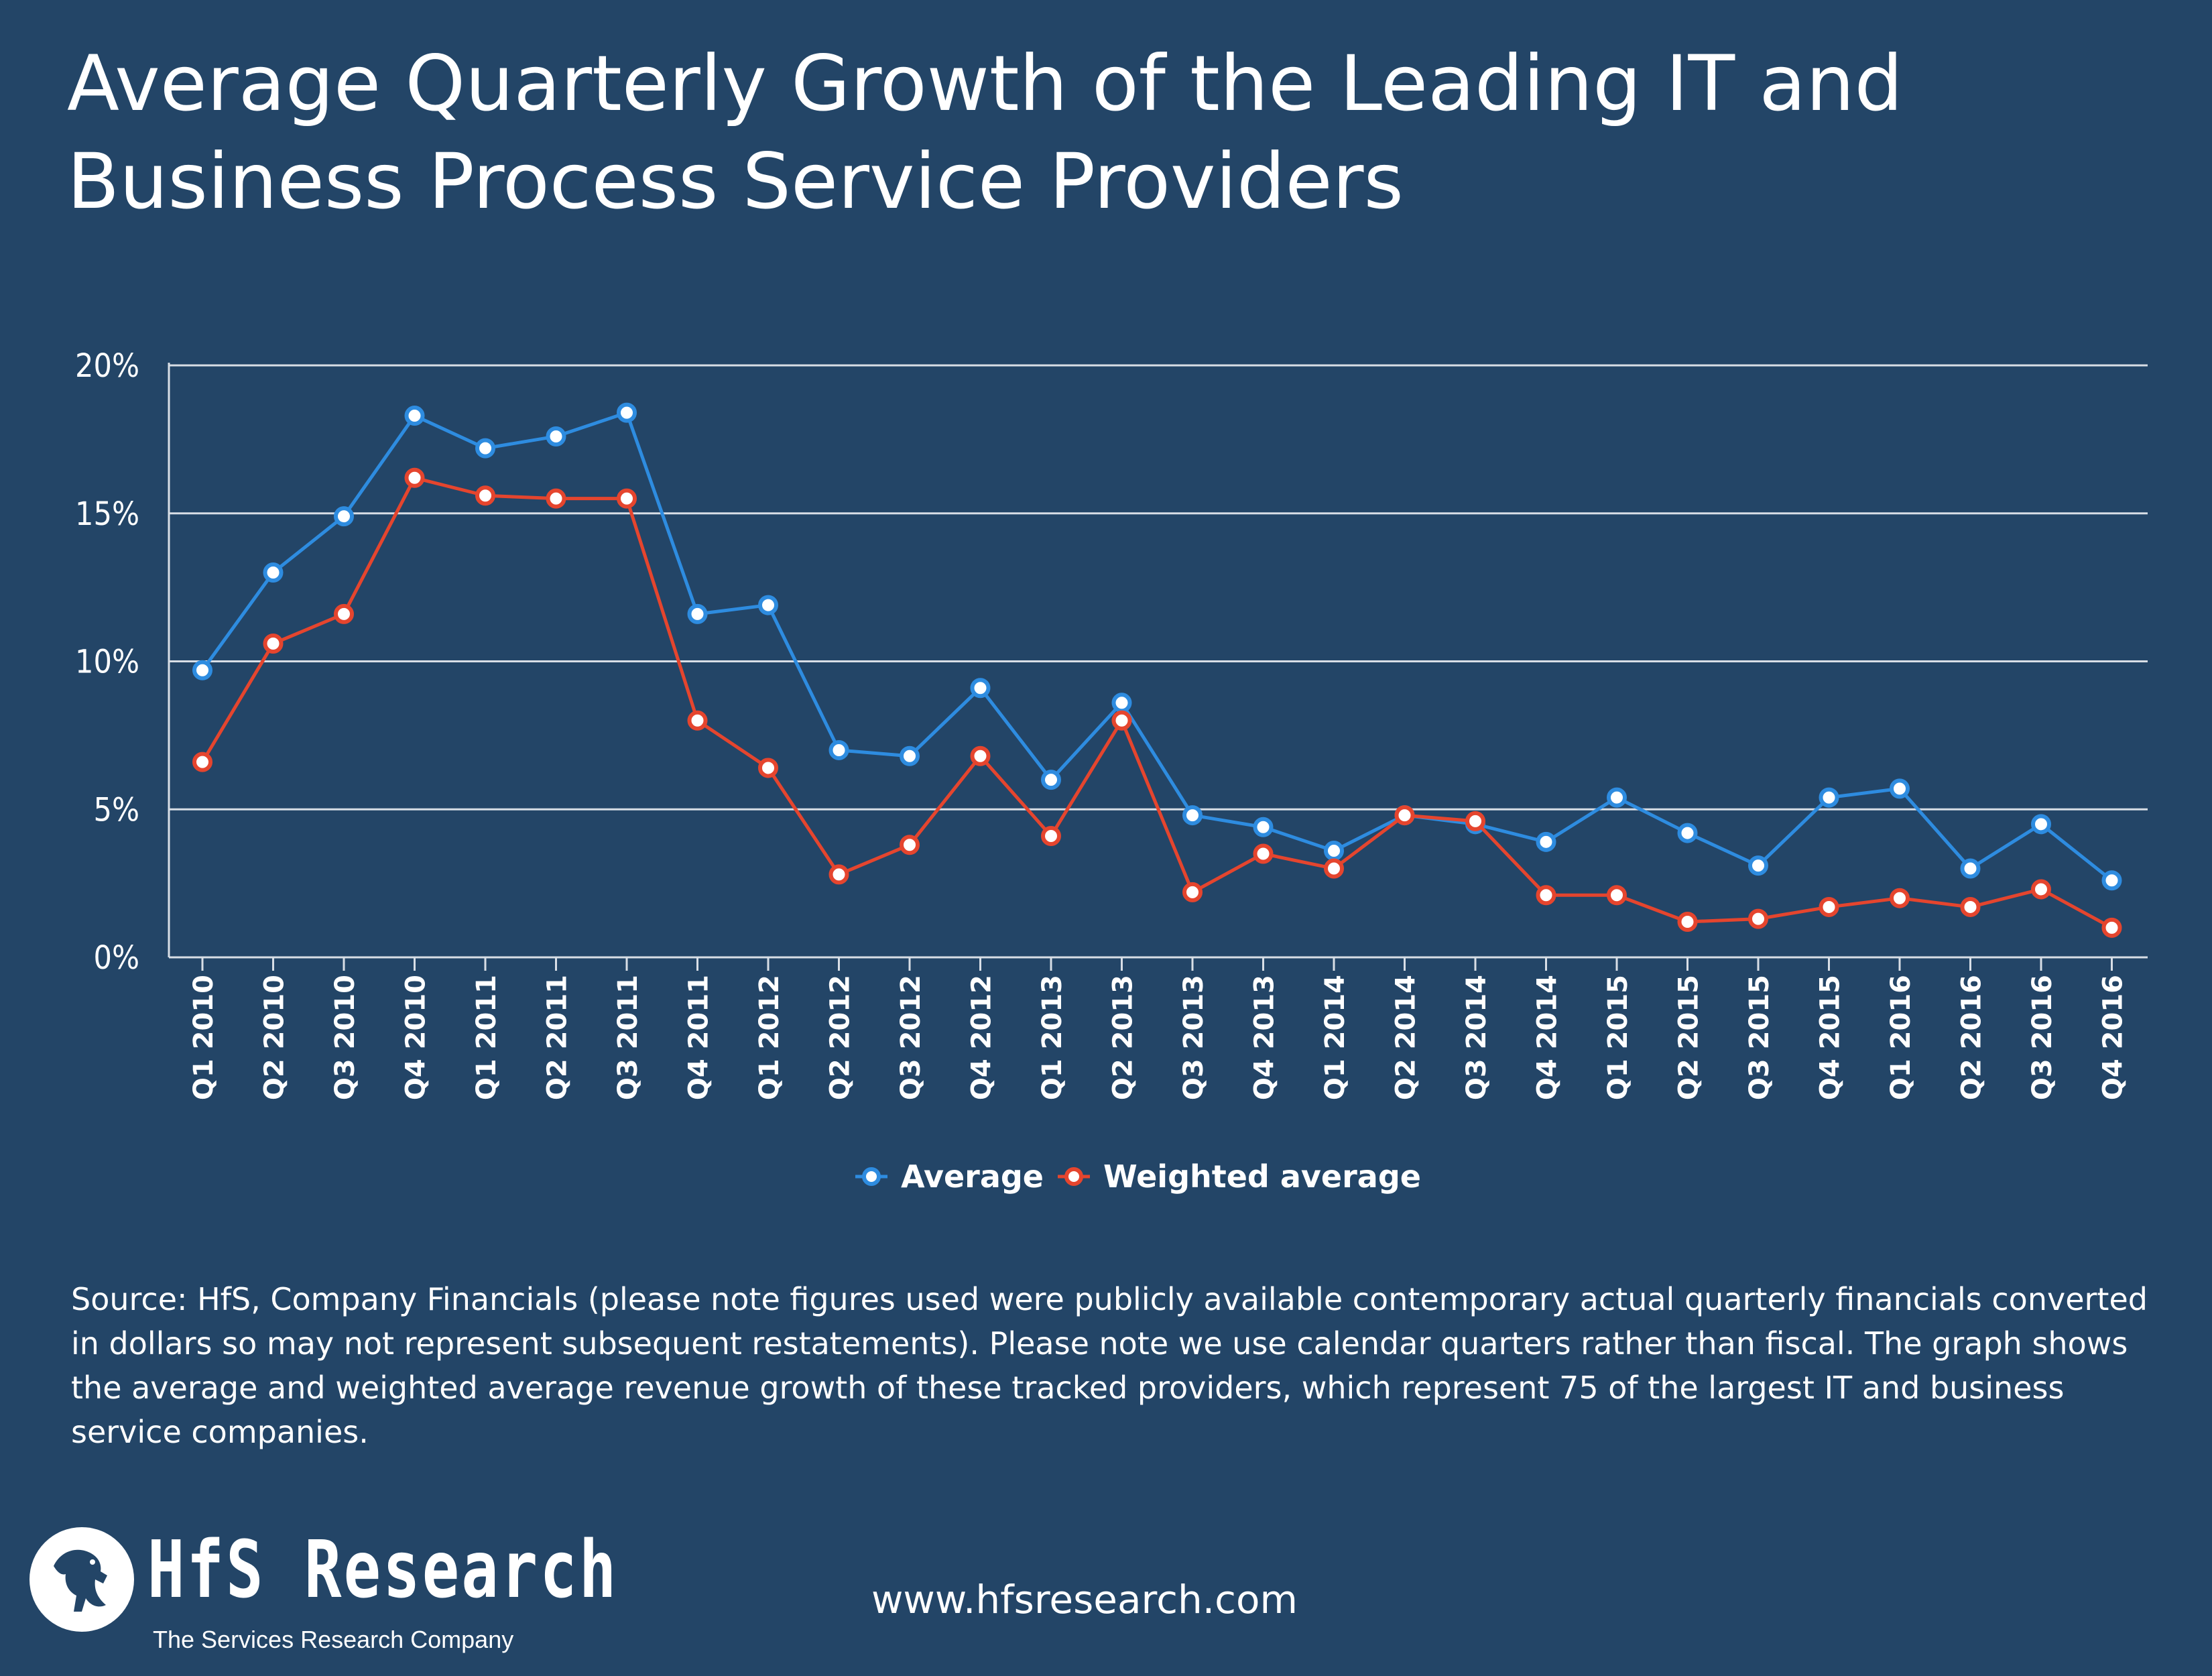 The width and height of the screenshot is (2212, 1676). What do you see at coordinates (1830, 1037) in the screenshot?
I see `x-tick-label: Q4 2015` at bounding box center [1830, 1037].